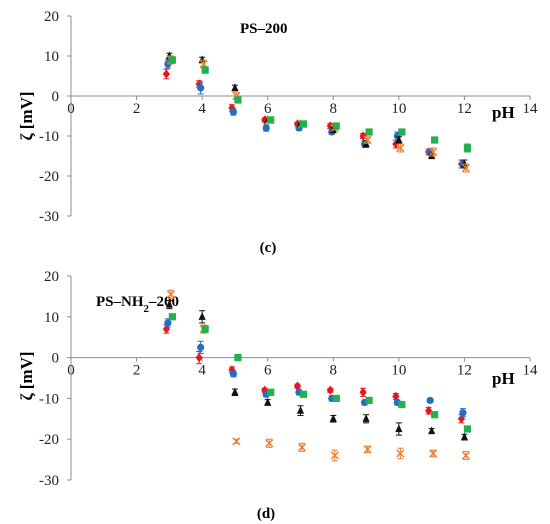 This screenshot has height=524, width=550. Describe the element at coordinates (268, 248) in the screenshot. I see `panel-caption: (c)` at that location.